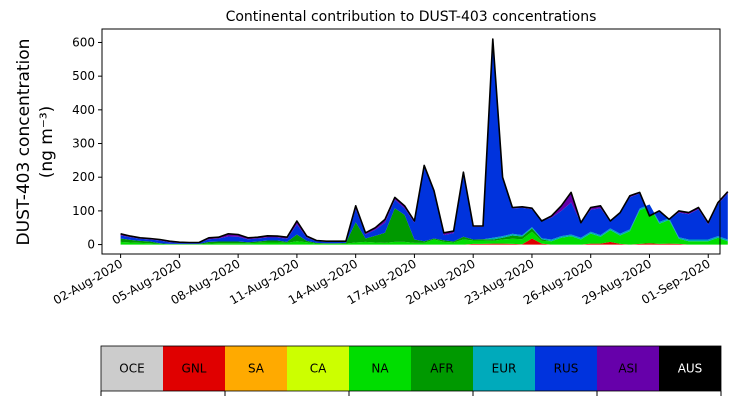 Image resolution: width=730 pixels, height=402 pixels. Describe the element at coordinates (83, 42) in the screenshot. I see `y-tick-label: 600` at that location.